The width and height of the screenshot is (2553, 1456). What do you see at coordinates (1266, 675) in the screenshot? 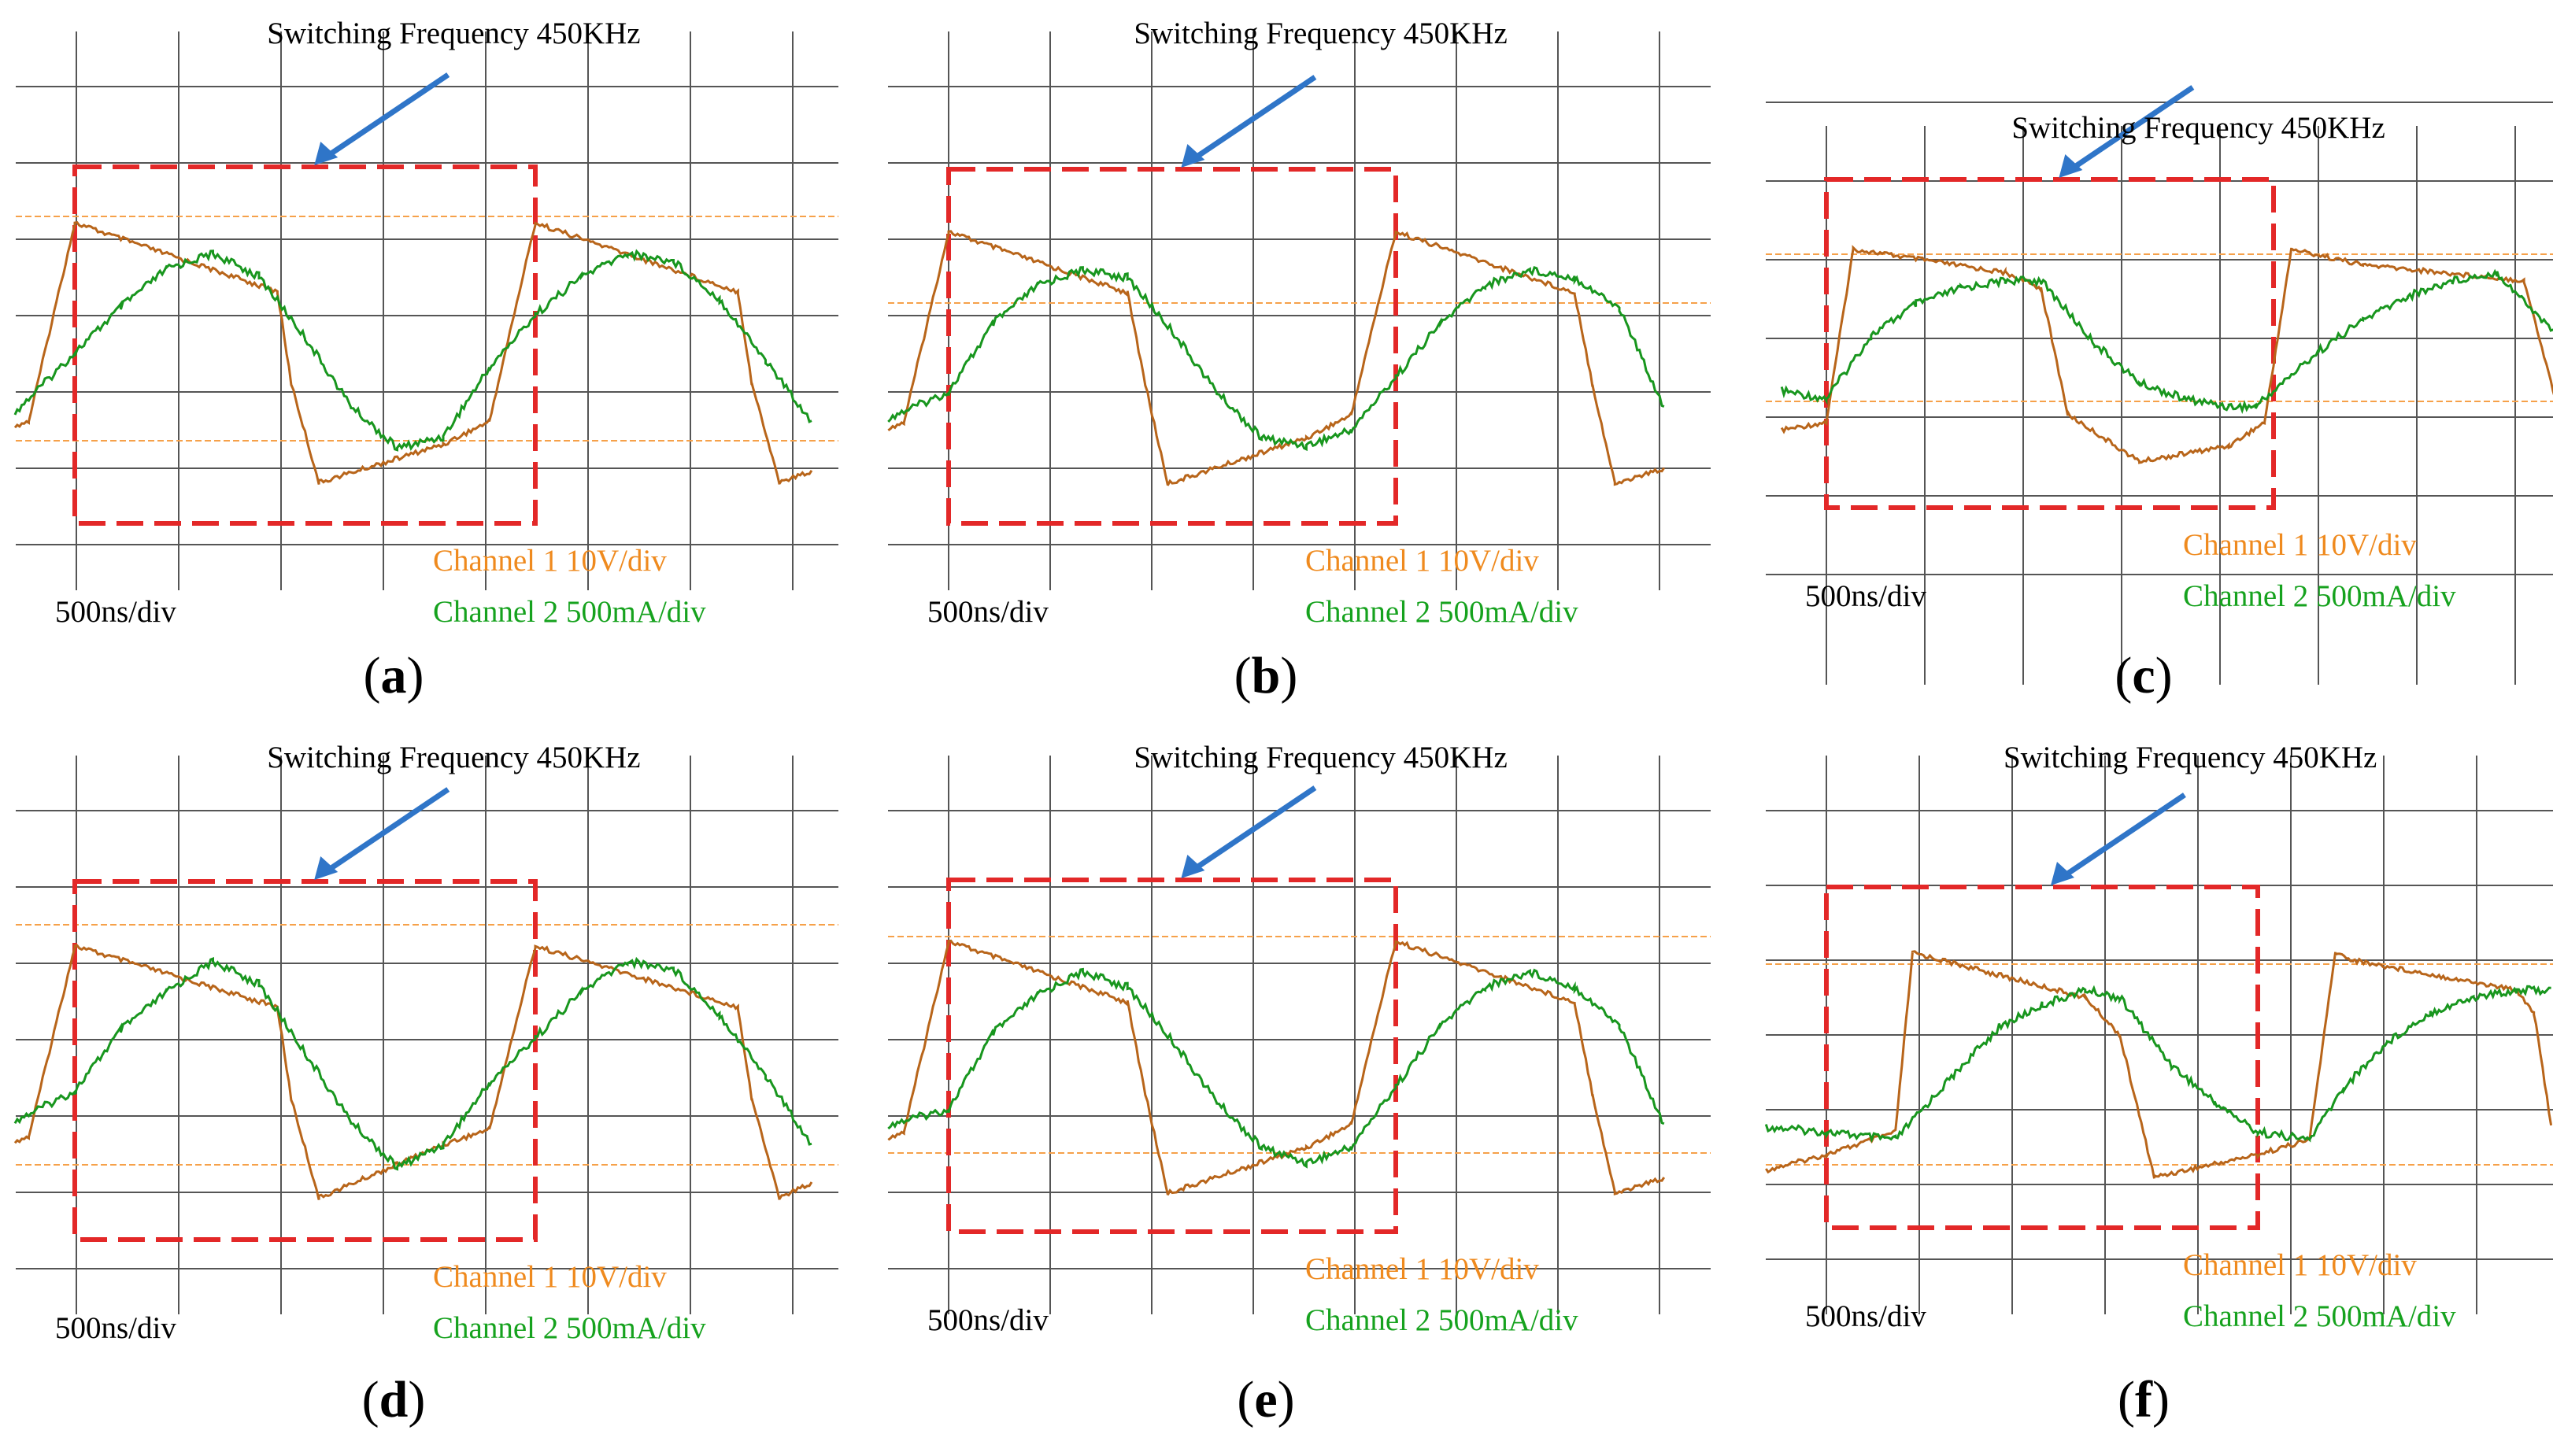
I see `panel-label: (b)` at bounding box center [1266, 675].